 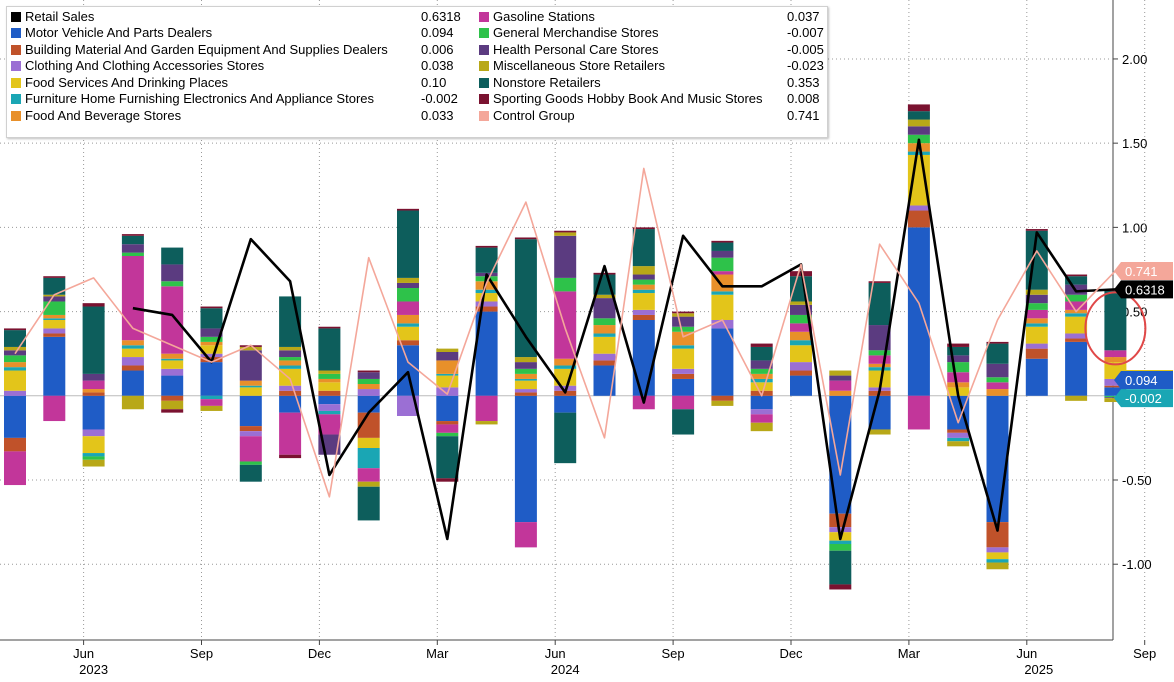 What do you see at coordinates (437, 653) in the screenshot?
I see `x-tick-label: Mar` at bounding box center [437, 653].